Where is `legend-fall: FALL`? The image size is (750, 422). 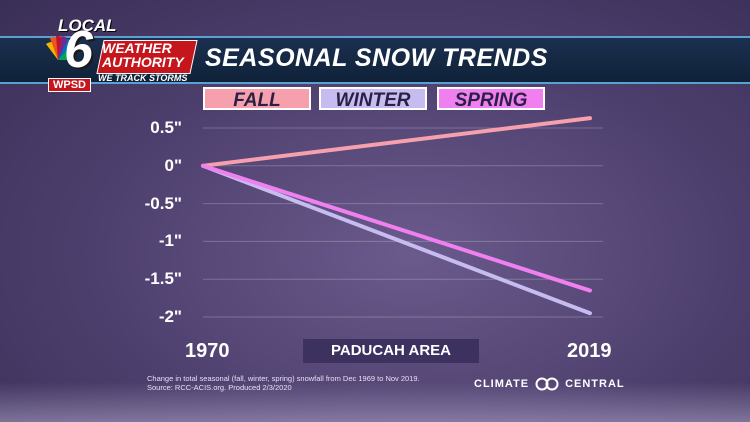
legend-fall: FALL is located at coordinates (257, 99).